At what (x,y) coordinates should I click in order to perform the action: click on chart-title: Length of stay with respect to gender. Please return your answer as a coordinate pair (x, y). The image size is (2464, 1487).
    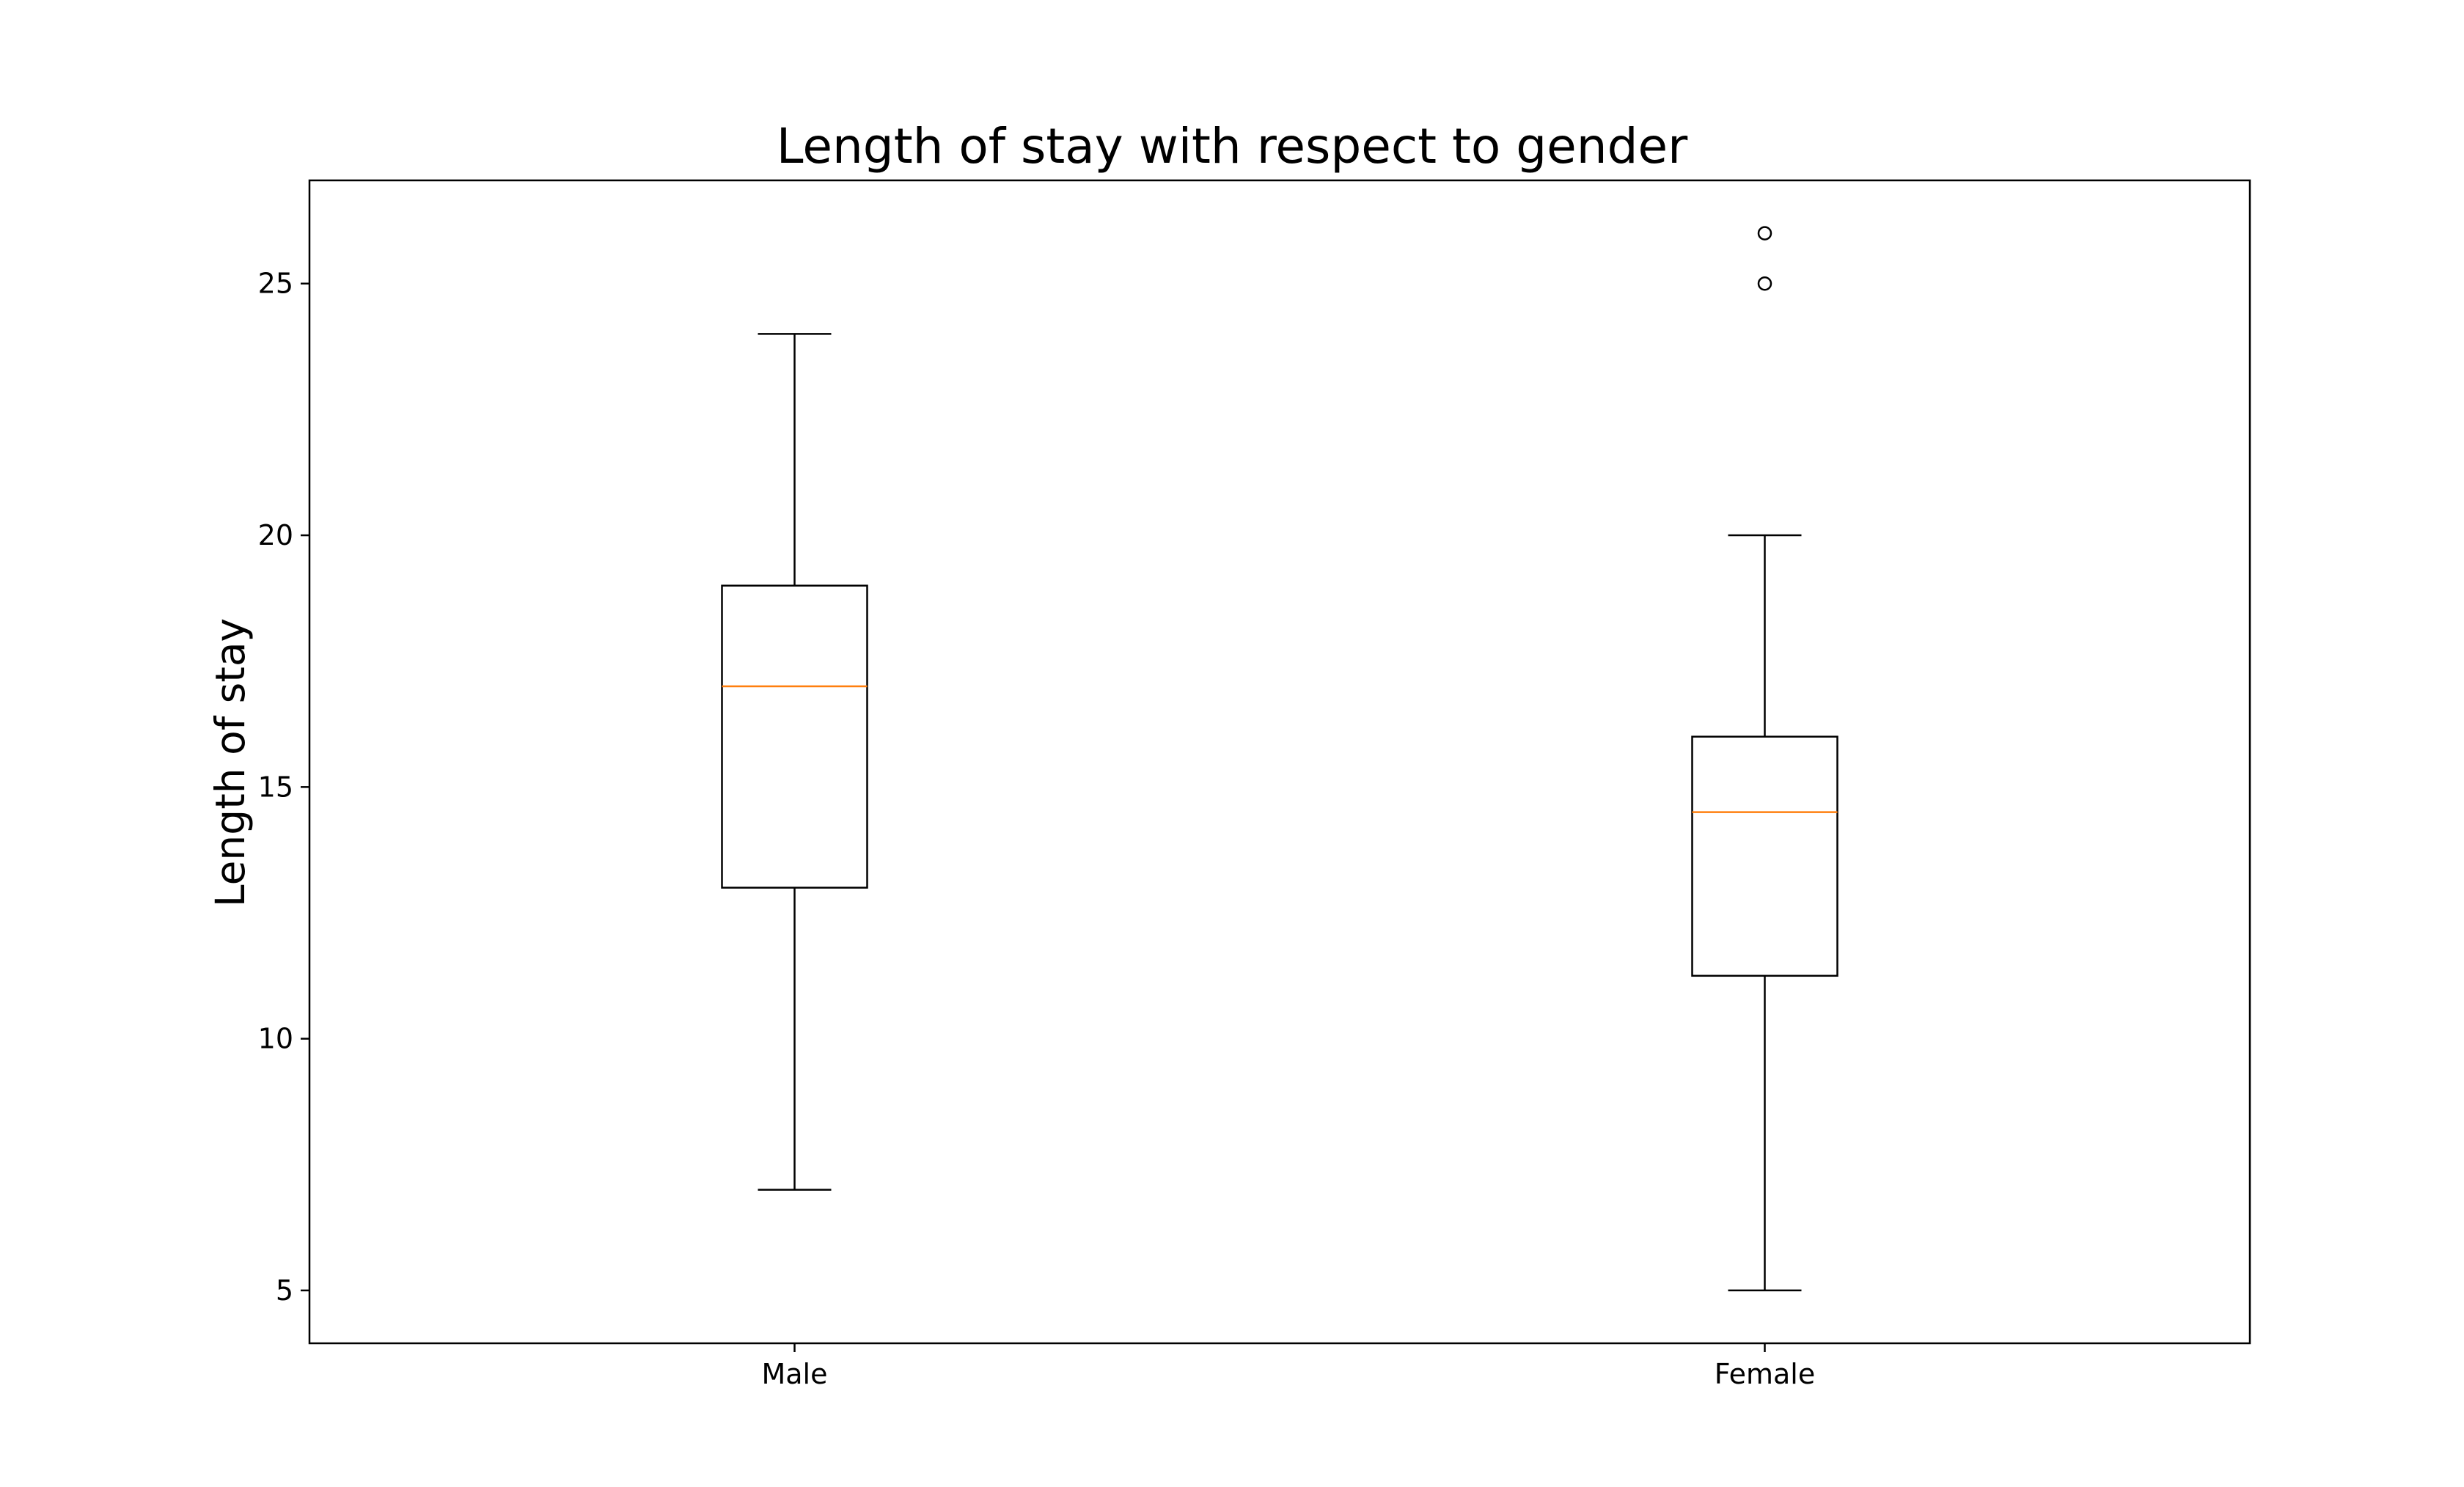
    Looking at the image, I should click on (1232, 146).